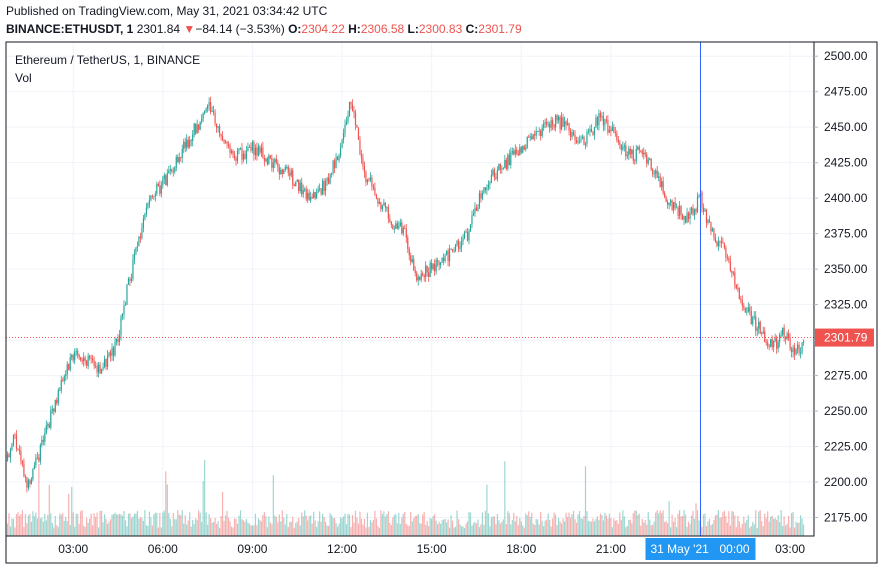 This screenshot has height=570, width=886. I want to click on last-price-badge-bg, so click(844, 337).